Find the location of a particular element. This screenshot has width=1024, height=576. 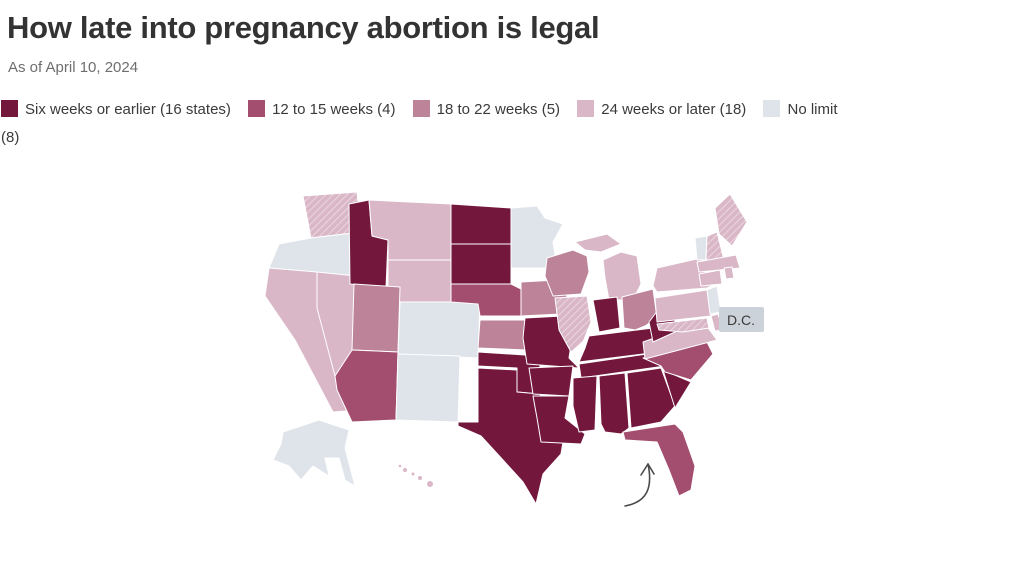

state-AZ is located at coordinates (366, 386).